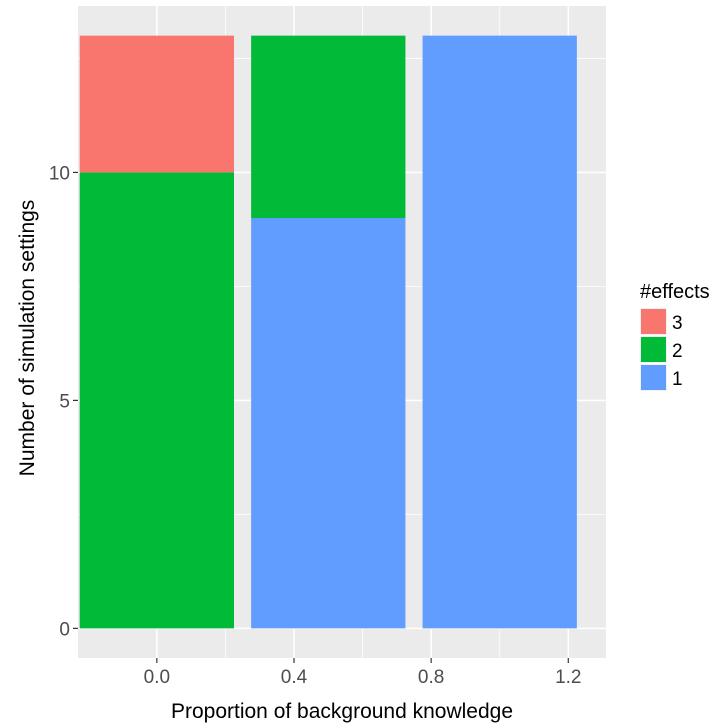  Describe the element at coordinates (59, 173) in the screenshot. I see `y-tick-label: 10` at that location.